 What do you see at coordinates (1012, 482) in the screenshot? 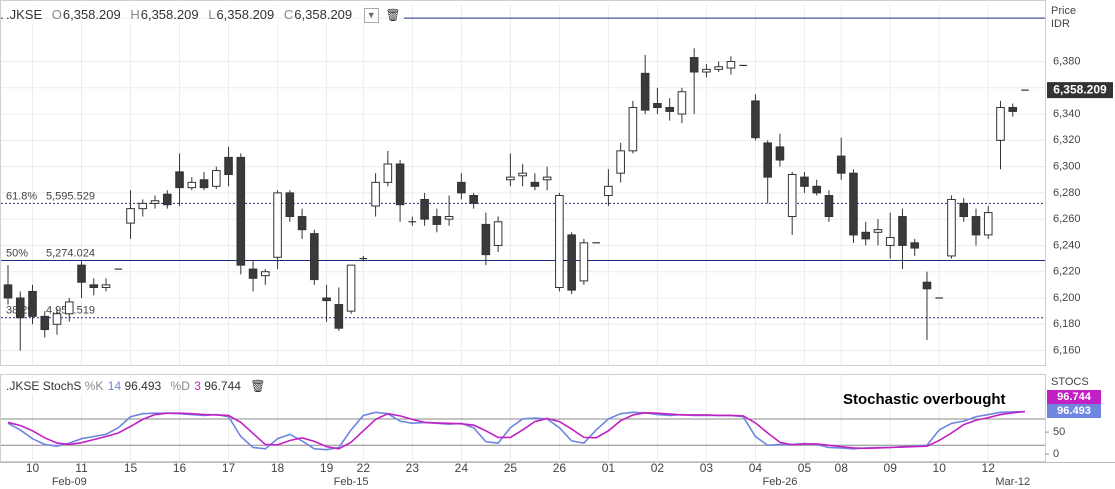
I see `x-month-label: Mar-12` at bounding box center [1012, 482].